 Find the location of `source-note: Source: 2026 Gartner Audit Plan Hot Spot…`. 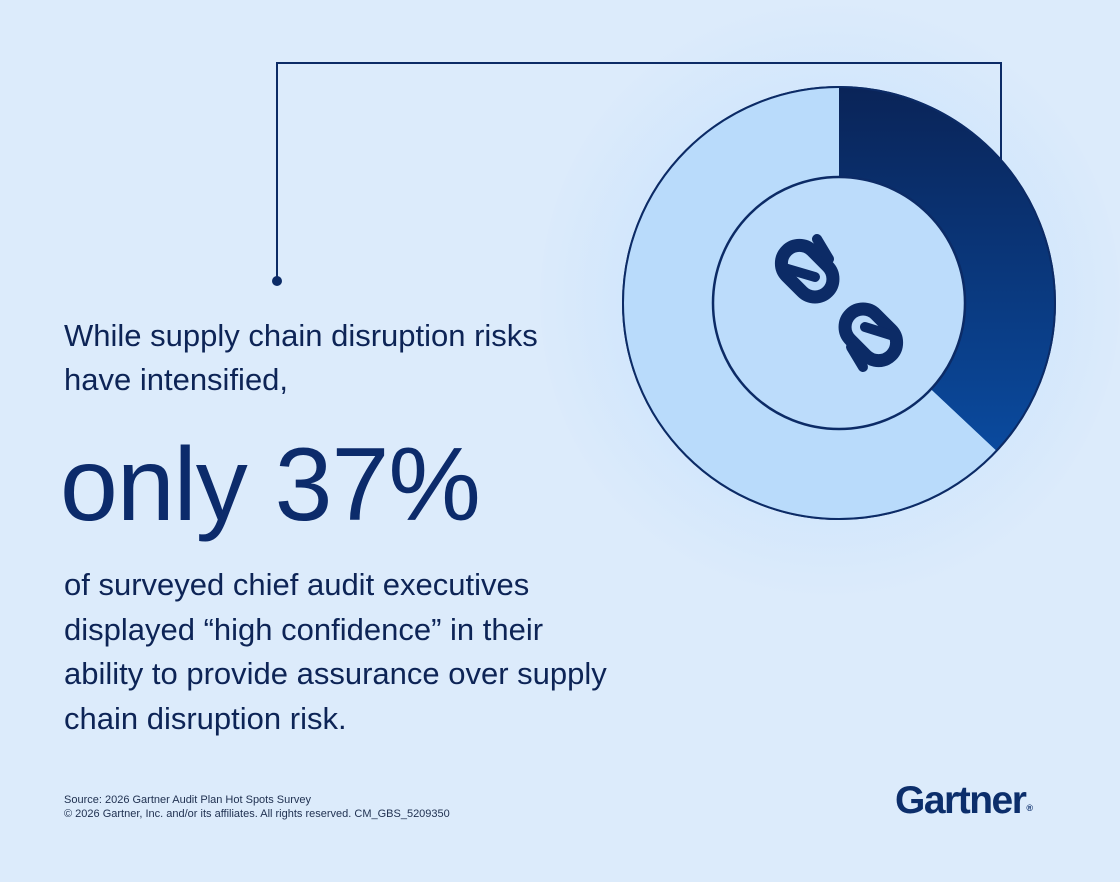

source-note: Source: 2026 Gartner Audit Plan Hot Spot… is located at coordinates (188, 800).